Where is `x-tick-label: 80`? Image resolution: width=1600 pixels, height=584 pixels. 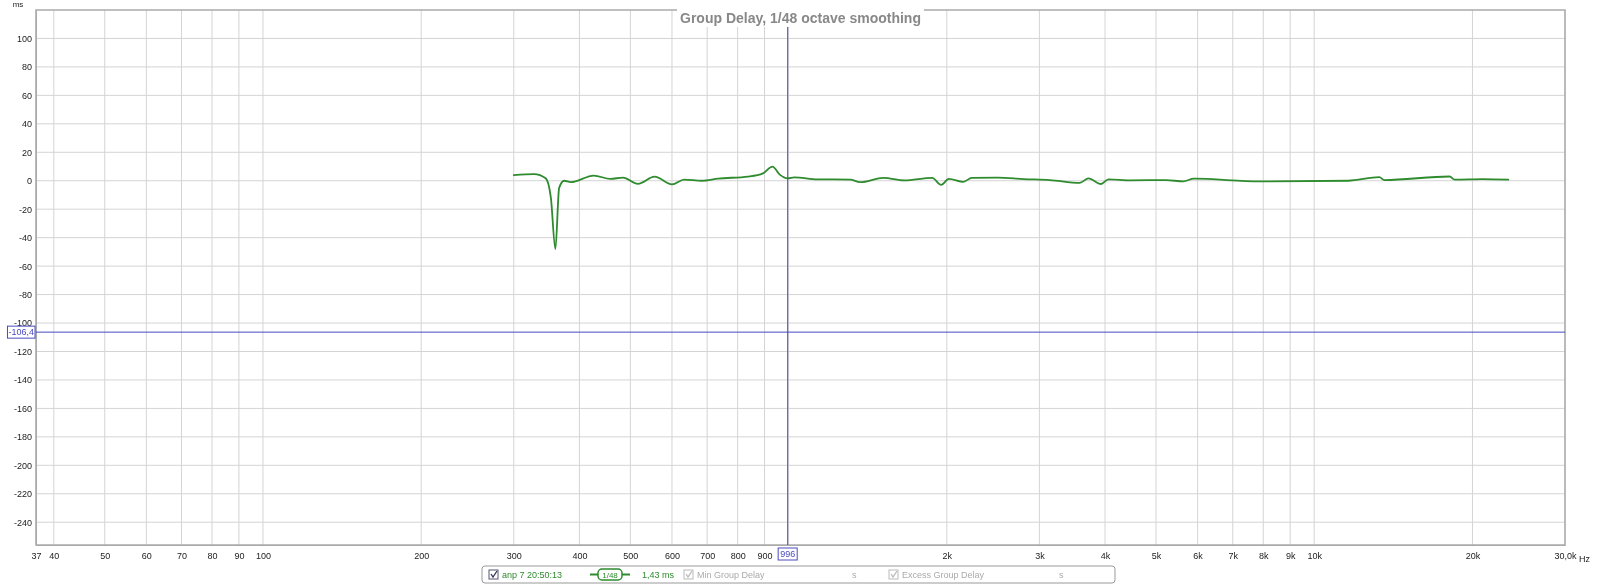
x-tick-label: 80 is located at coordinates (212, 556).